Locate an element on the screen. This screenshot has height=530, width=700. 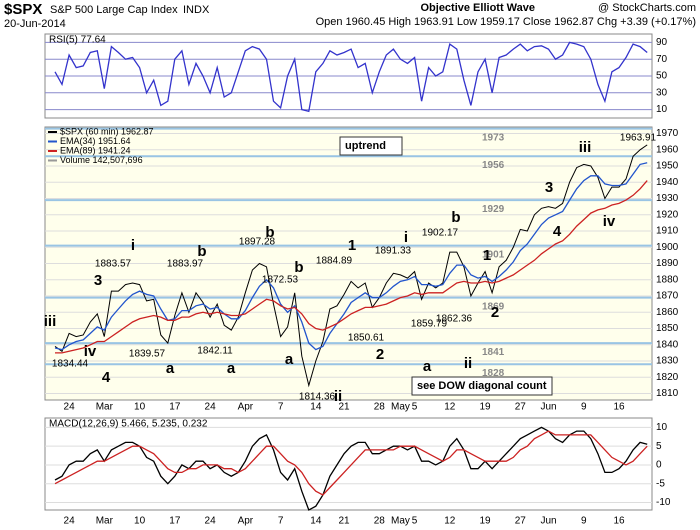
legend-label: EMA(89) 1941.24 is located at coordinates (95, 150).